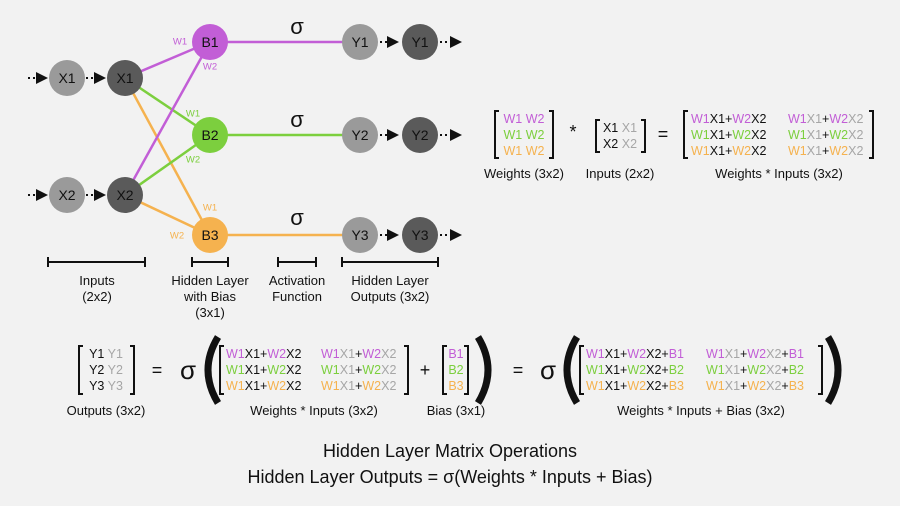 The image size is (900, 506). Describe the element at coordinates (728, 135) in the screenshot. I see `product-cell-r2c1: W1X1+W2X2` at that location.